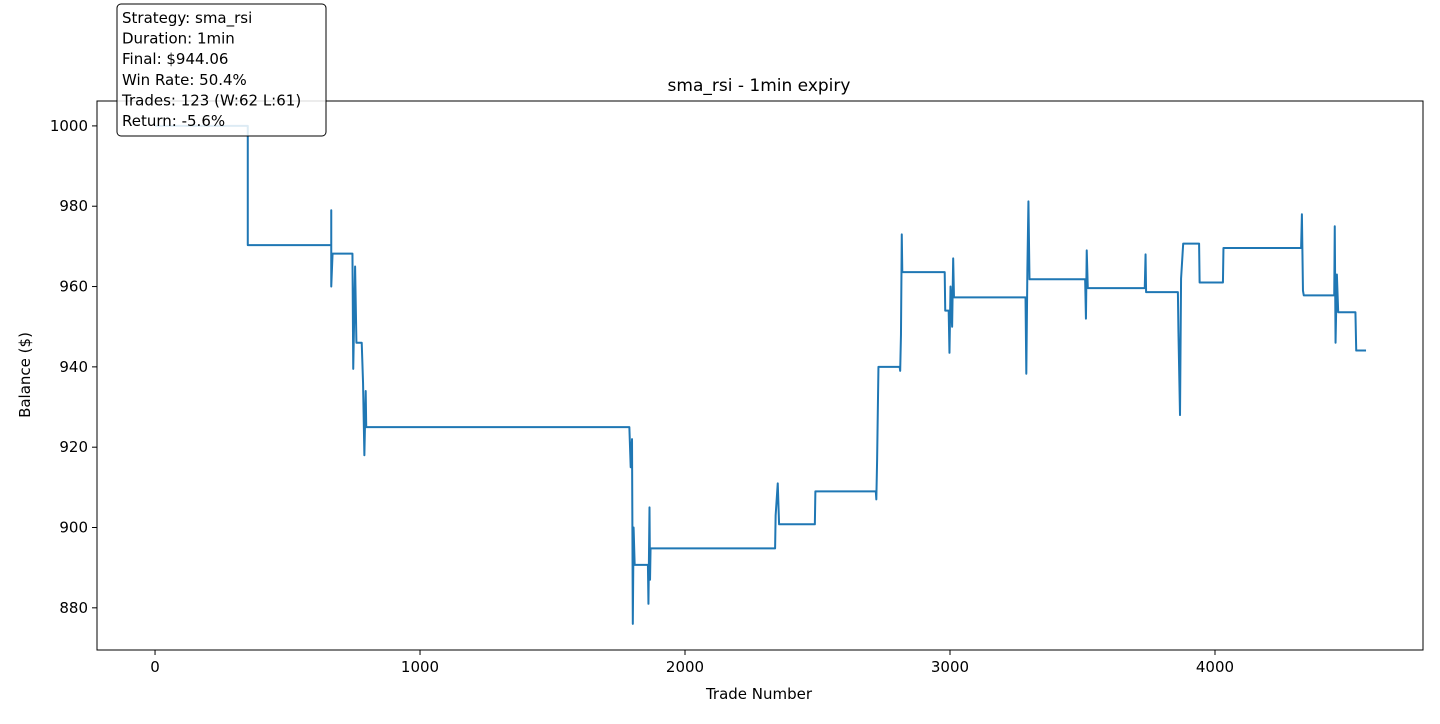 The height and width of the screenshot is (724, 1440). What do you see at coordinates (759, 86) in the screenshot?
I see `chart-title: sma_rsi - 1min expiry` at bounding box center [759, 86].